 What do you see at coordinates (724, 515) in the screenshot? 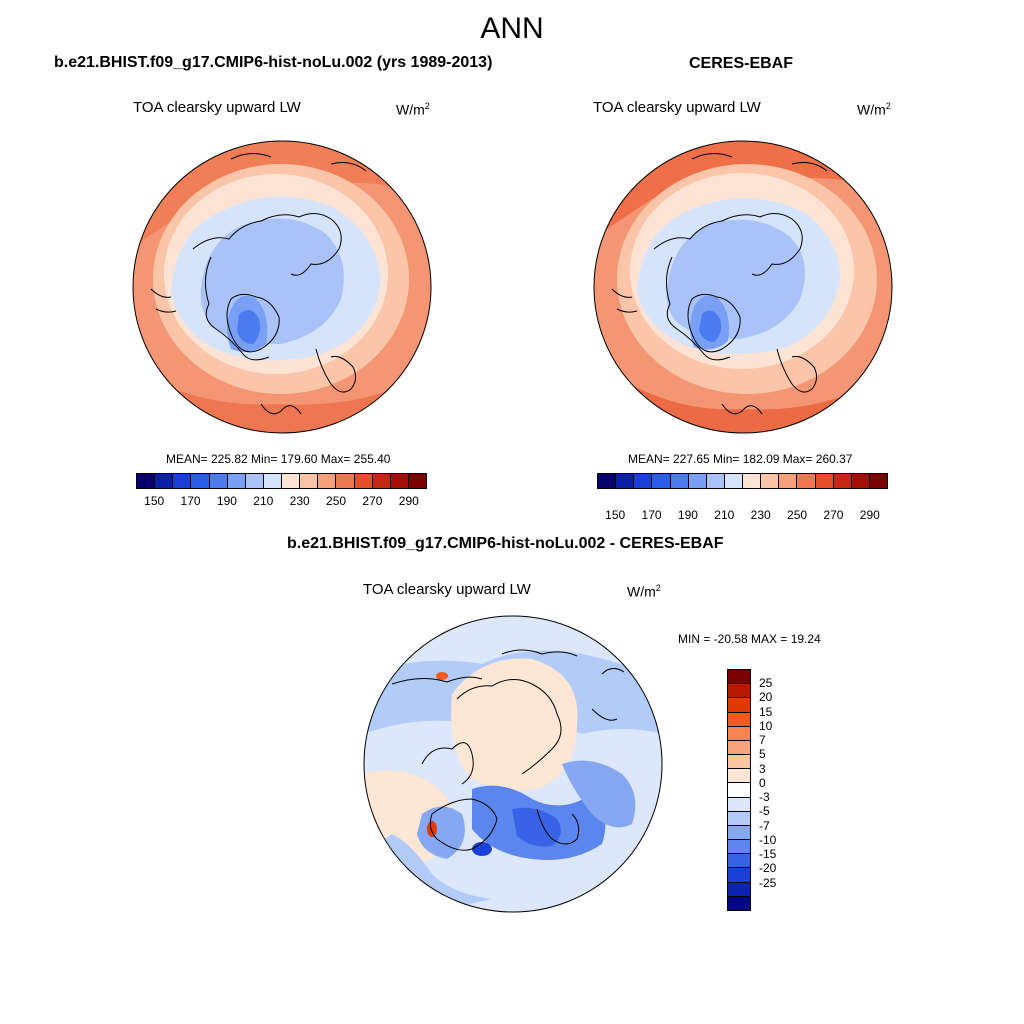
I see `obs-colorbar-tick-label: 210` at bounding box center [724, 515].